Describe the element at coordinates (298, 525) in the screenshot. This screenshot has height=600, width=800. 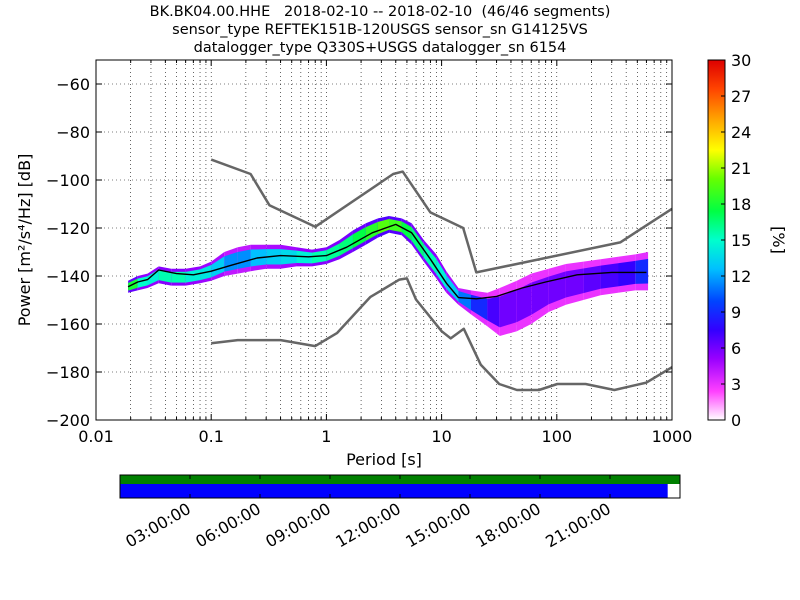
I see `coverage-time-label: 09:00:00` at that location.